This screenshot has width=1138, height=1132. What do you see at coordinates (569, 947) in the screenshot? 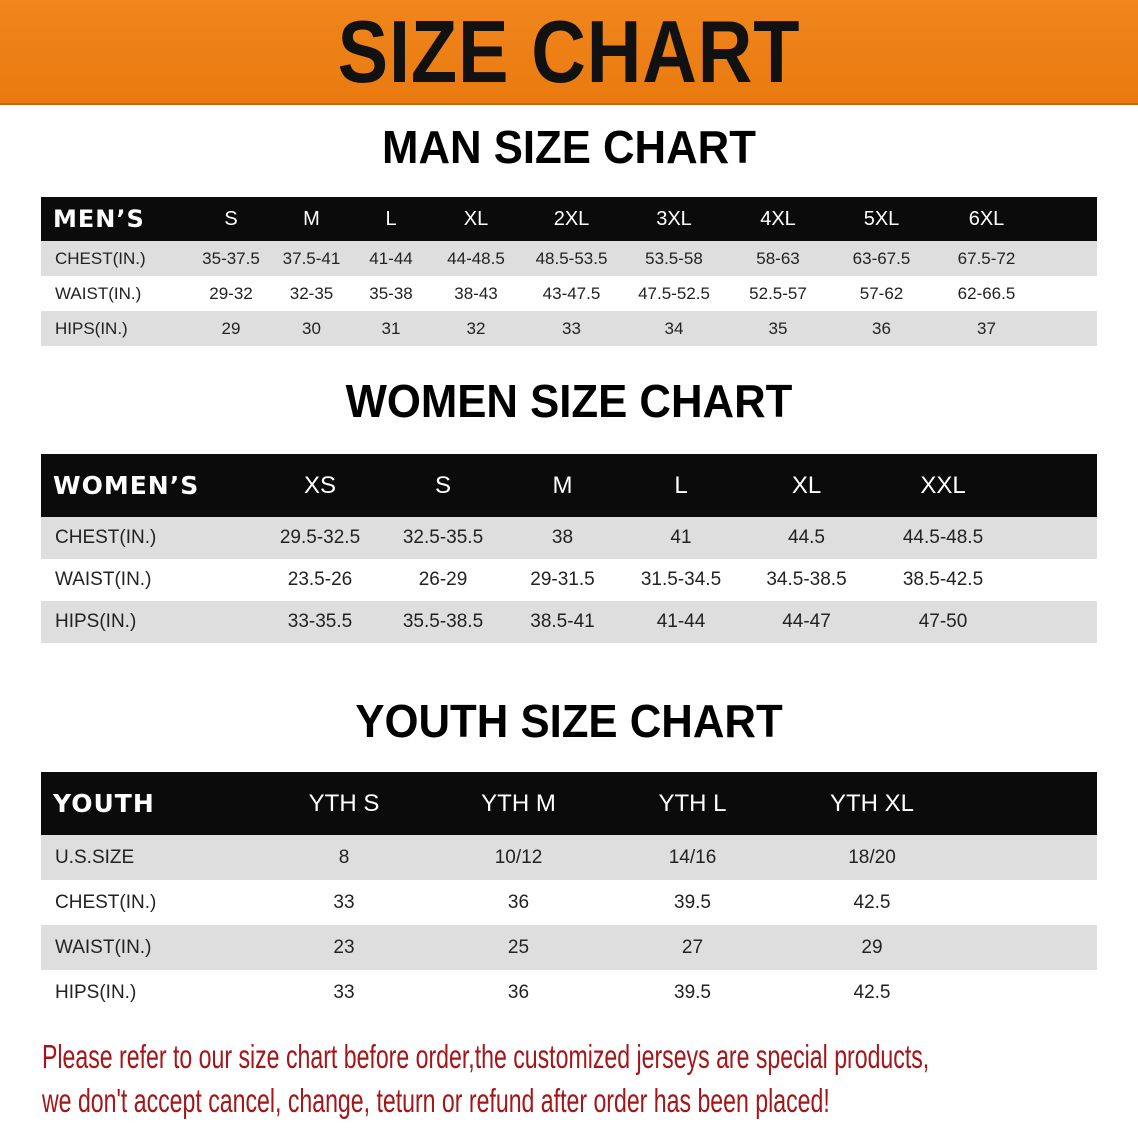
I see `table-row: WAIST(IN.) 23 25 27 29` at bounding box center [569, 947].